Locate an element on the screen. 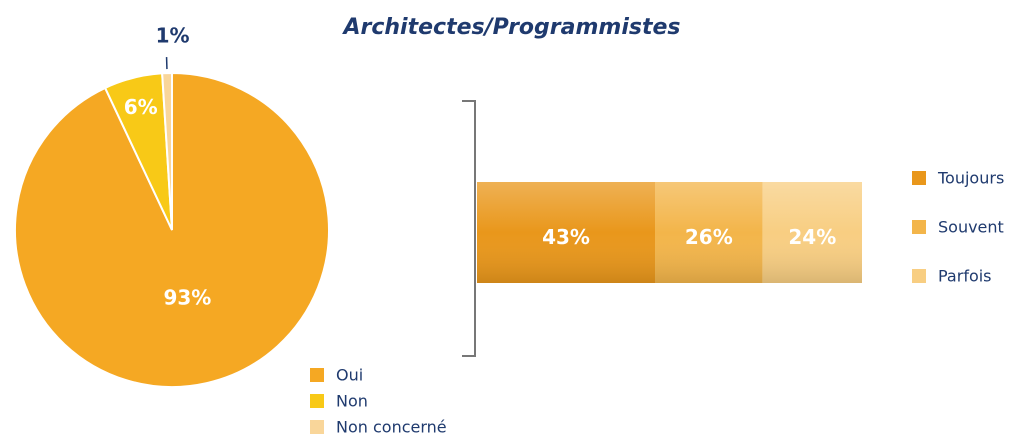 The width and height of the screenshot is (1018, 443). legend-label: Parfois is located at coordinates (965, 276).